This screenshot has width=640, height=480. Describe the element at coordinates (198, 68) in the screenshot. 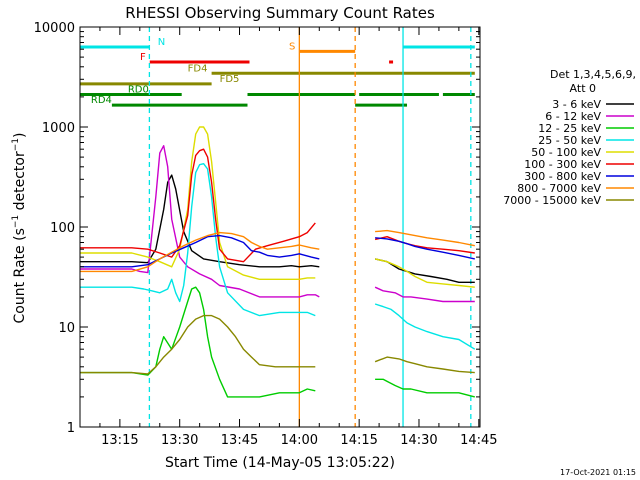

I see `flag-bar-label: FD4` at that location.